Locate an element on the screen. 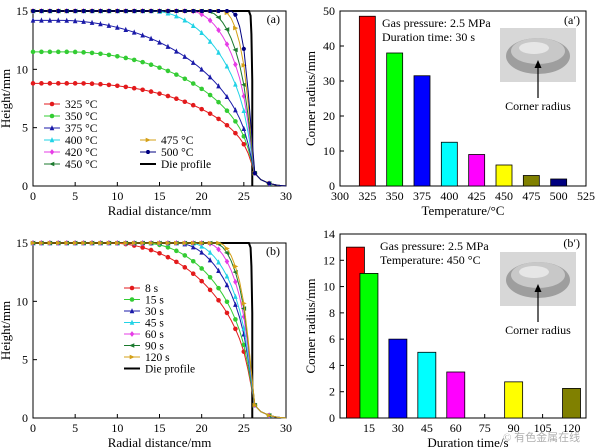  y-tick-label: 40 is located at coordinates (329, 46).